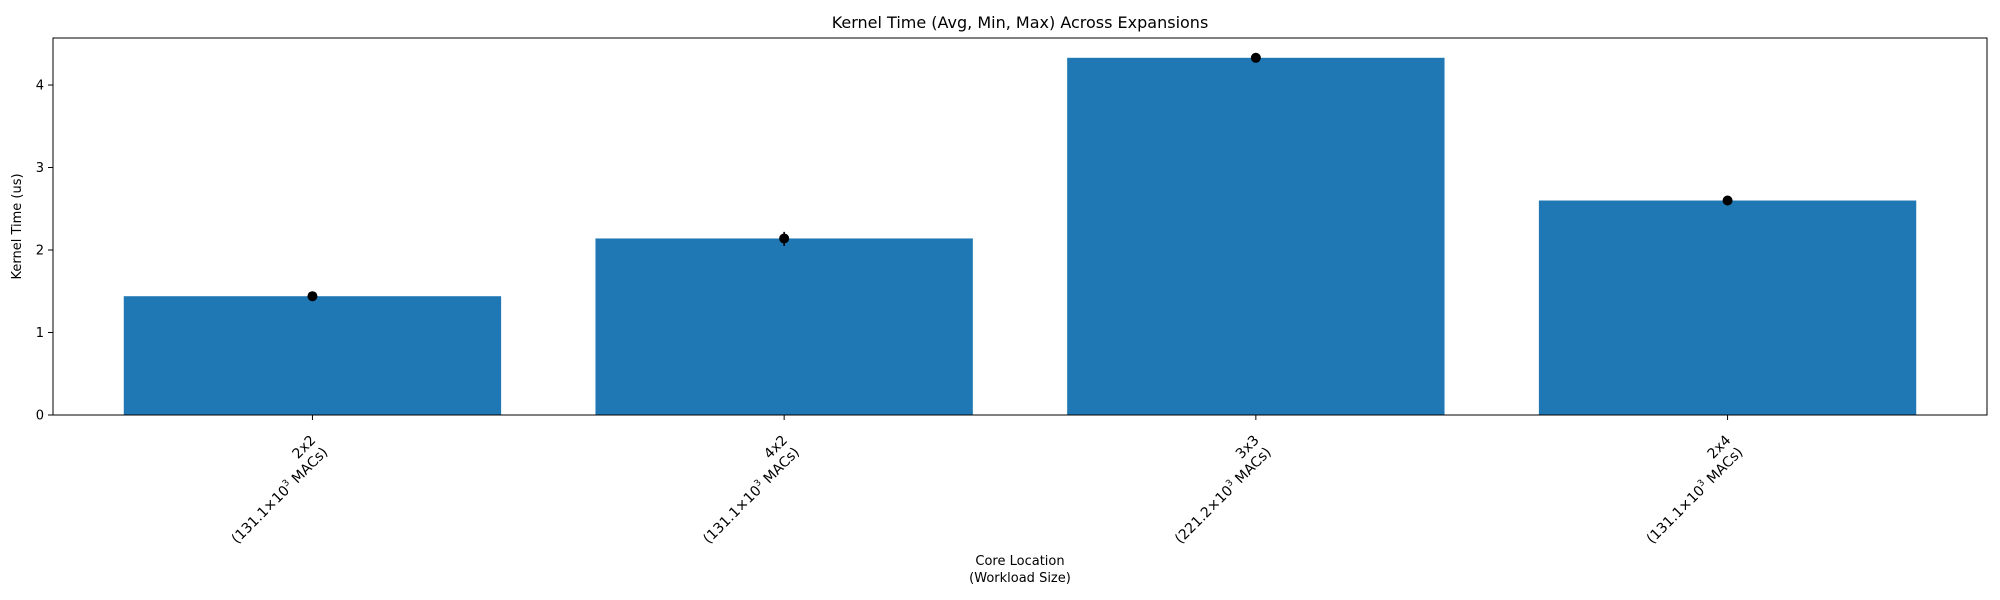 This screenshot has width=2000, height=600. What do you see at coordinates (784, 326) in the screenshot?
I see `bar-4x2` at bounding box center [784, 326].